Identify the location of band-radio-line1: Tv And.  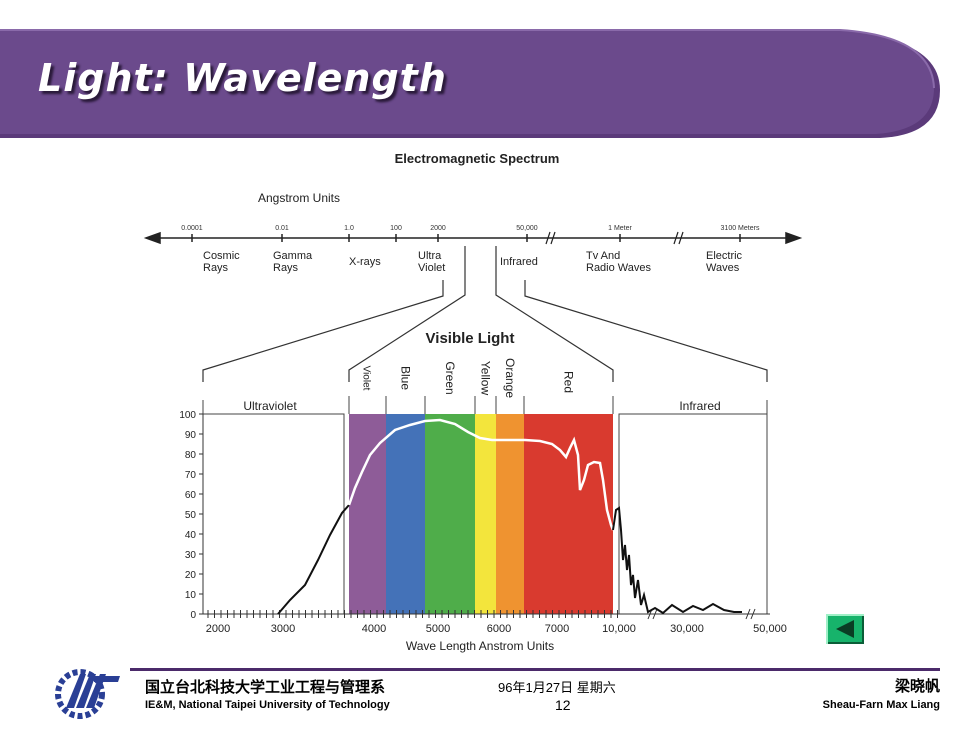
(603, 256).